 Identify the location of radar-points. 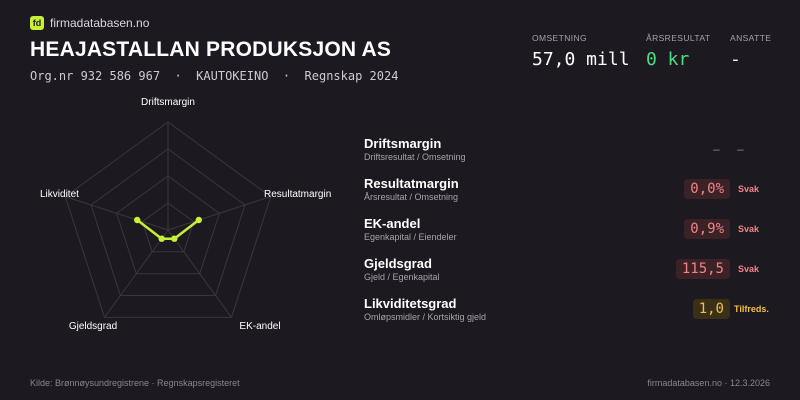
(168, 229).